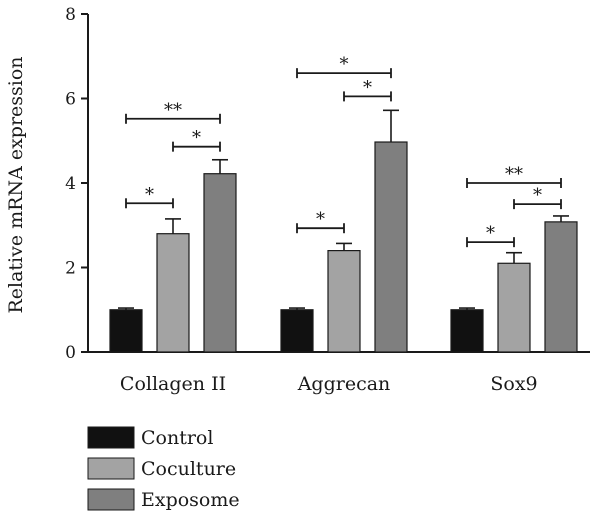 The height and width of the screenshot is (519, 600). Describe the element at coordinates (344, 384) in the screenshot. I see `x-tick-label: Aggrecan` at that location.